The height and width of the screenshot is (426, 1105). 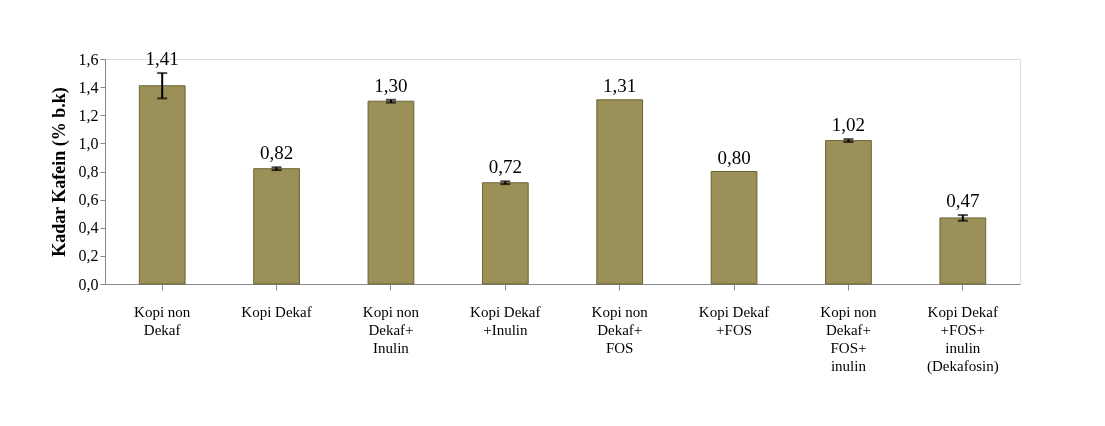 I want to click on y-tick-label: 0,8, so click(x=88, y=171).